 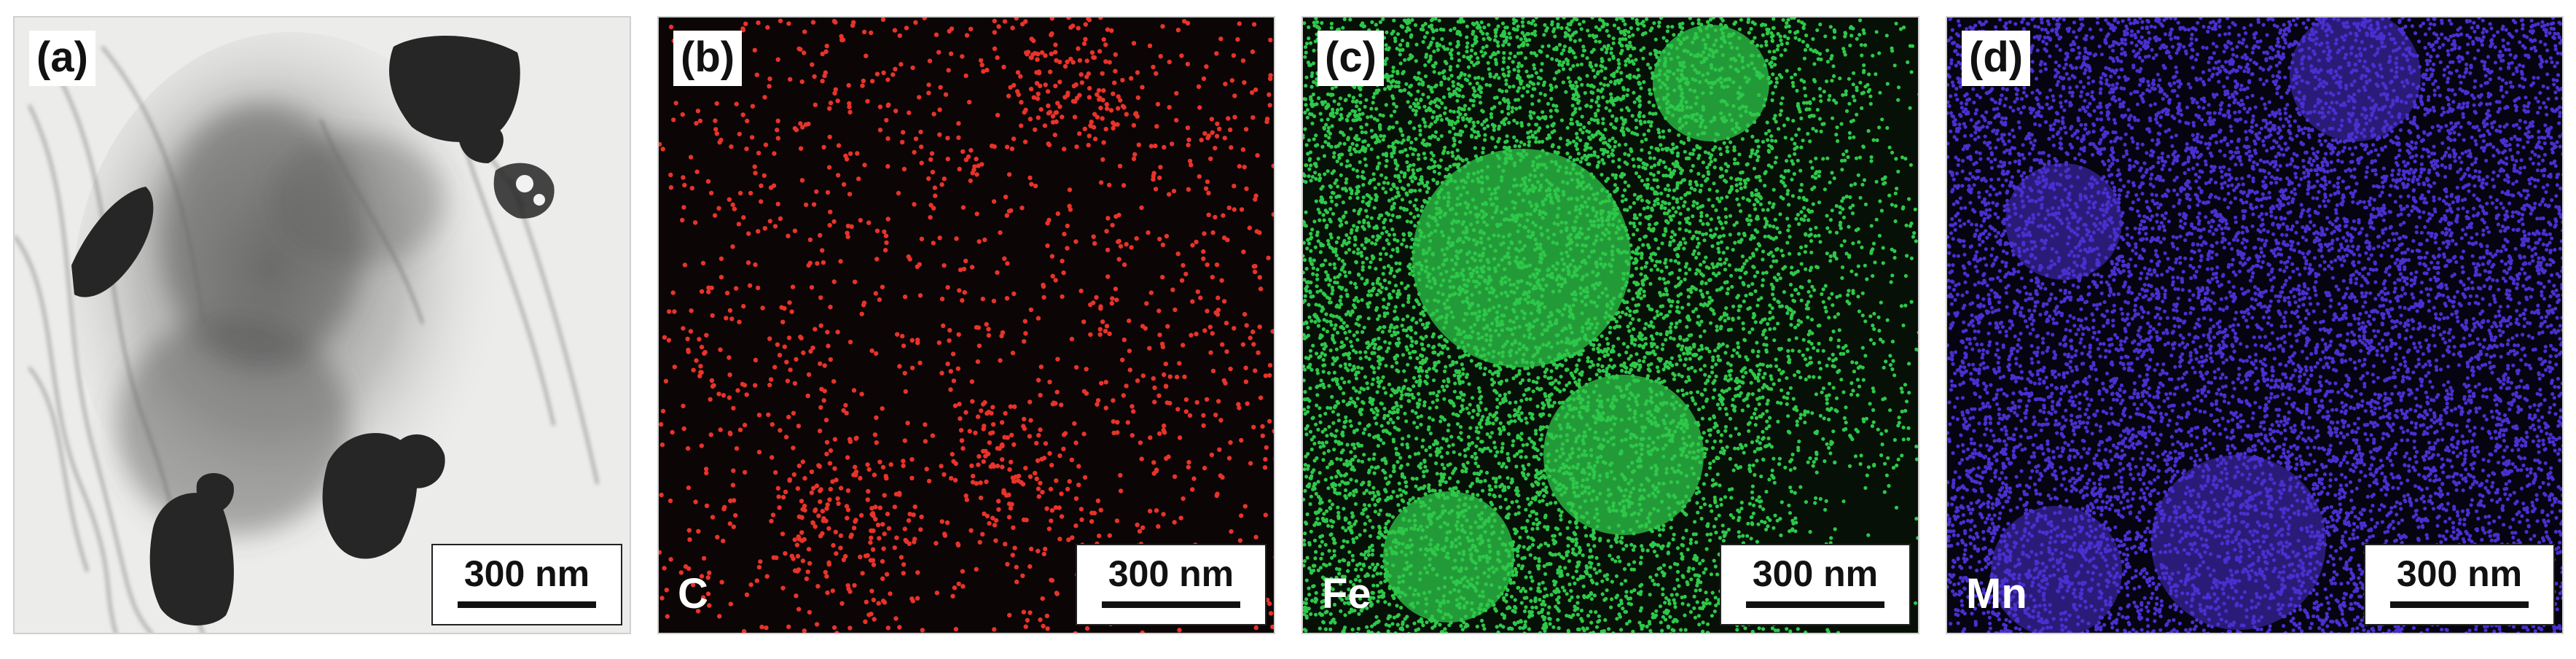 I want to click on element-label: C, so click(x=693, y=594).